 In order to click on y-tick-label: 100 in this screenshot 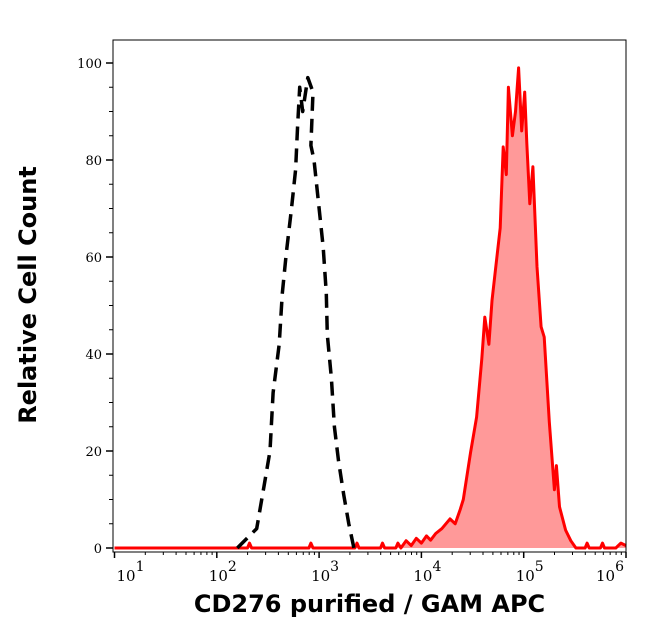, I will do `click(89, 64)`.